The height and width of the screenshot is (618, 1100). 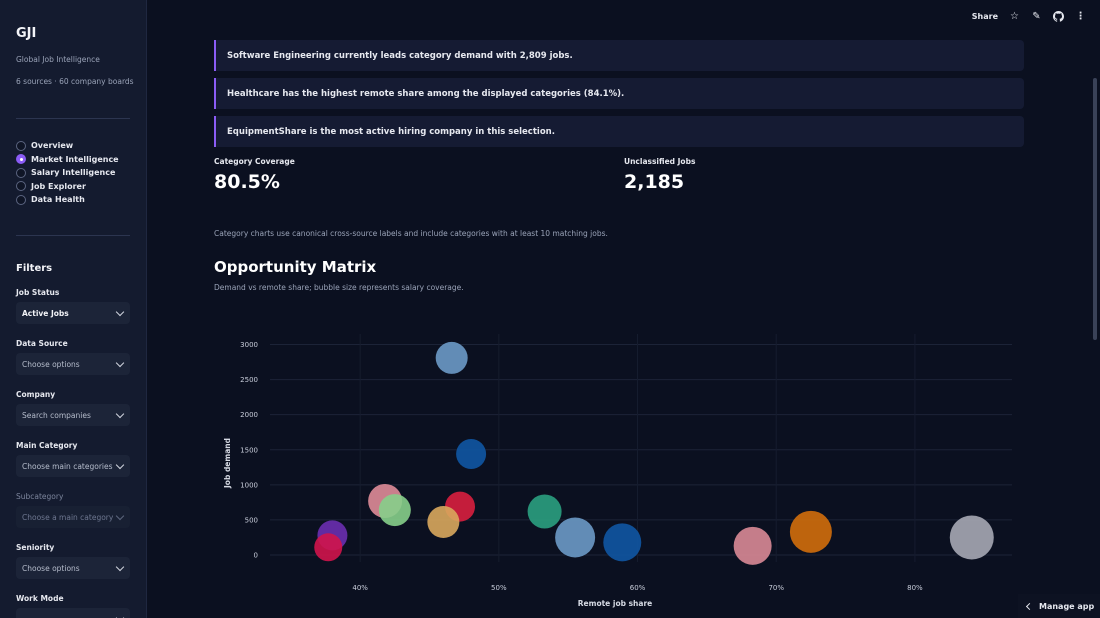 What do you see at coordinates (1058, 16) in the screenshot?
I see `github-icon` at bounding box center [1058, 16].